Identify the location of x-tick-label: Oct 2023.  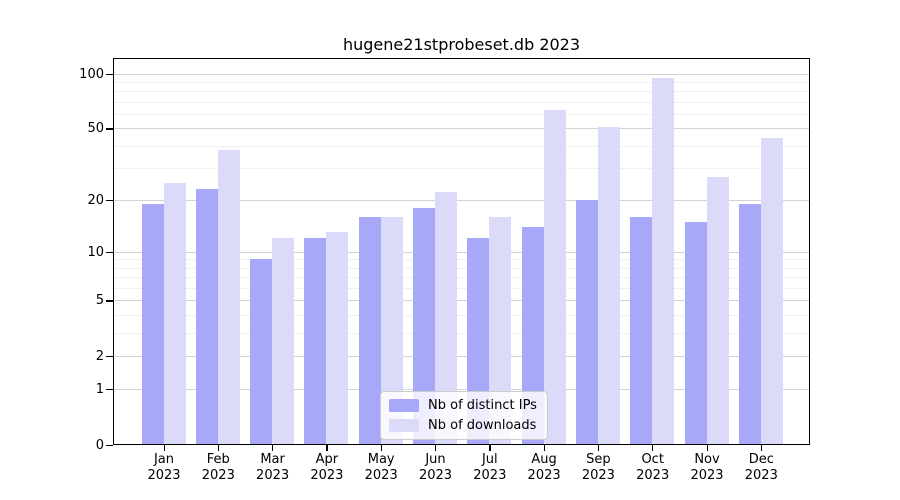
(653, 468).